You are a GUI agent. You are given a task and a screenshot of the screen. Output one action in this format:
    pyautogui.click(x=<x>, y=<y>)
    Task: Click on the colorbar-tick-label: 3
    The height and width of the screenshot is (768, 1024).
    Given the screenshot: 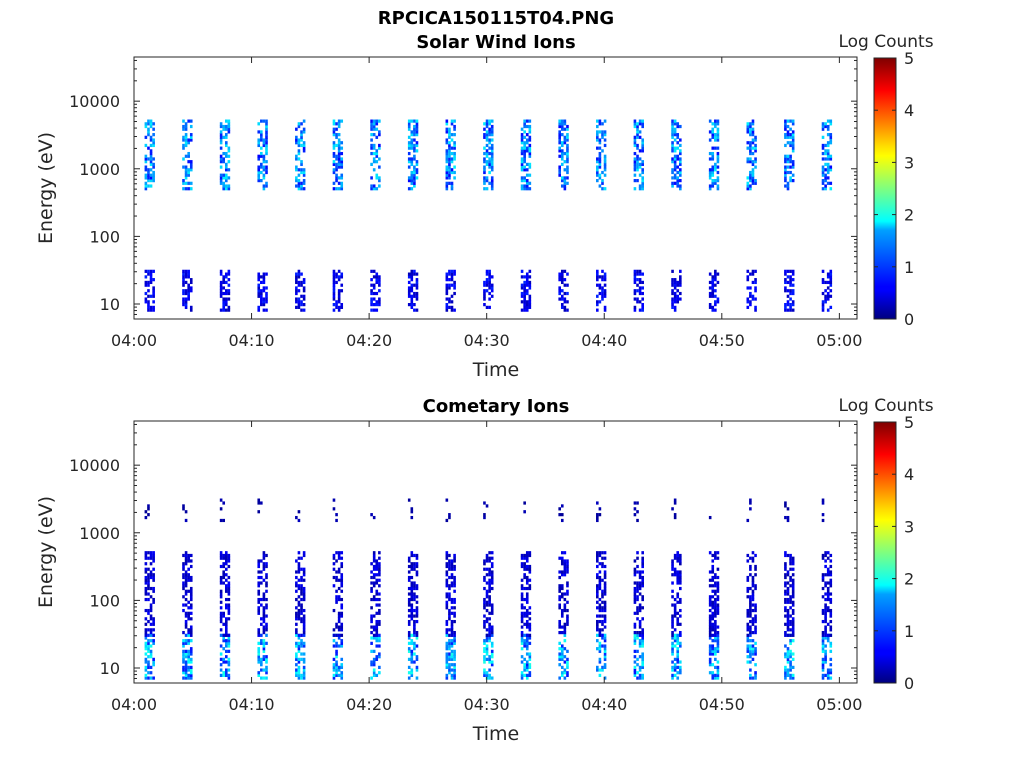 What is the action you would take?
    pyautogui.click(x=909, y=526)
    